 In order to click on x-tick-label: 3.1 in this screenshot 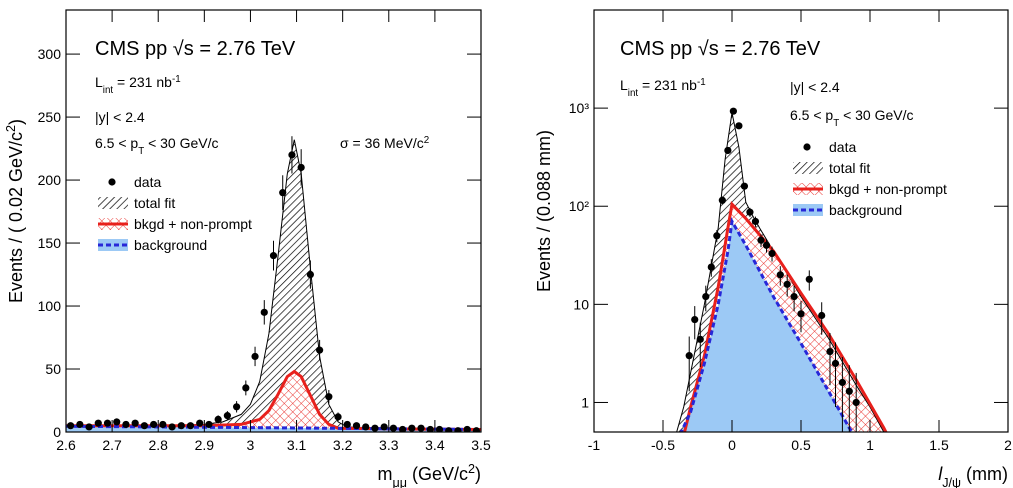, I will do `click(297, 445)`.